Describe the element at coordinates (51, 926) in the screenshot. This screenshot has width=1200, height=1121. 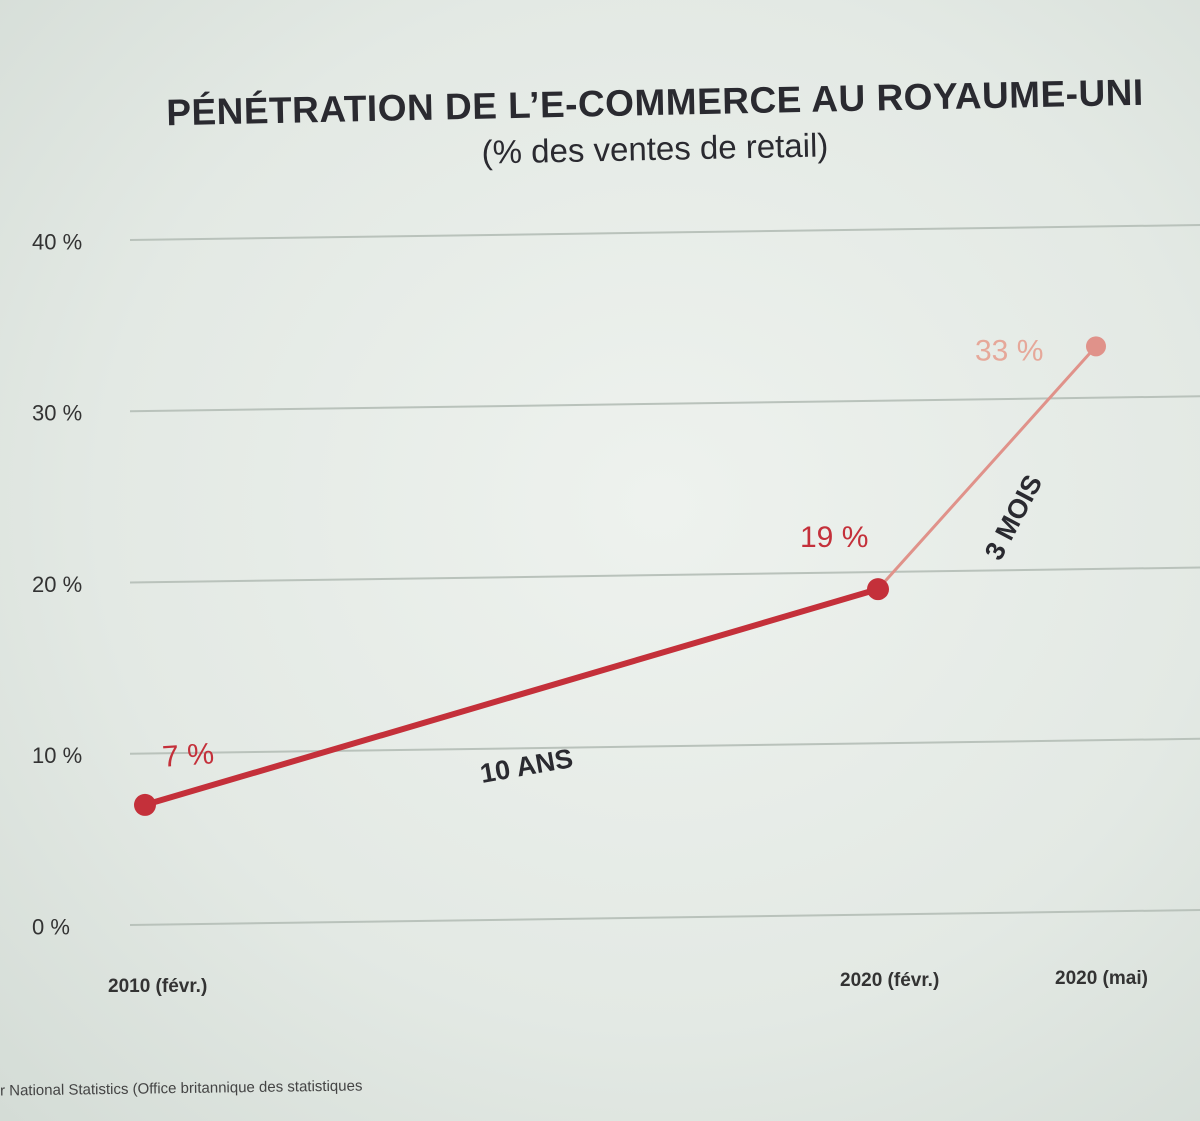
I see `y-tick-label: 0 %` at that location.